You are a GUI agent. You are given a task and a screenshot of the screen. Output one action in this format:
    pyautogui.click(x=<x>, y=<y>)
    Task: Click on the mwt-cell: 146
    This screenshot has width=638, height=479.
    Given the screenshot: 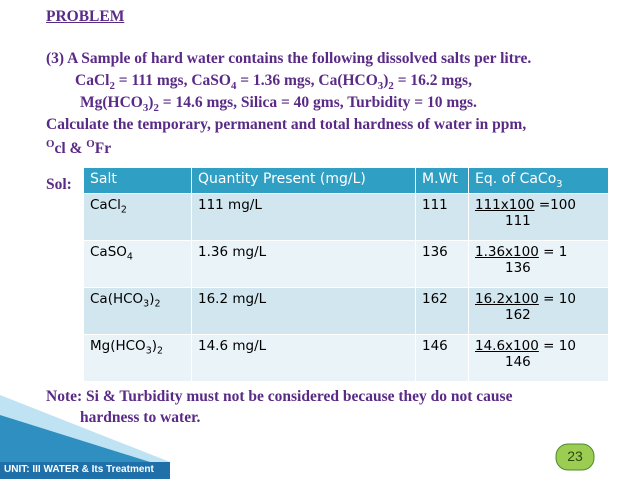 What is the action you would take?
    pyautogui.click(x=442, y=358)
    